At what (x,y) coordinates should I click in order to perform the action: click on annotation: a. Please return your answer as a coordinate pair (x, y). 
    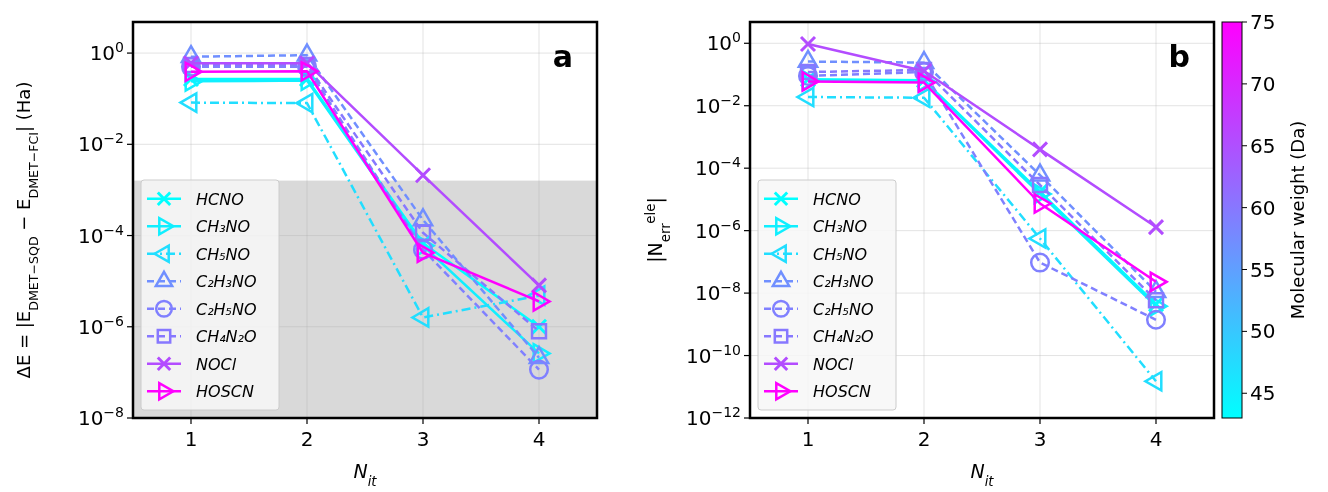
    Looking at the image, I should click on (562, 56).